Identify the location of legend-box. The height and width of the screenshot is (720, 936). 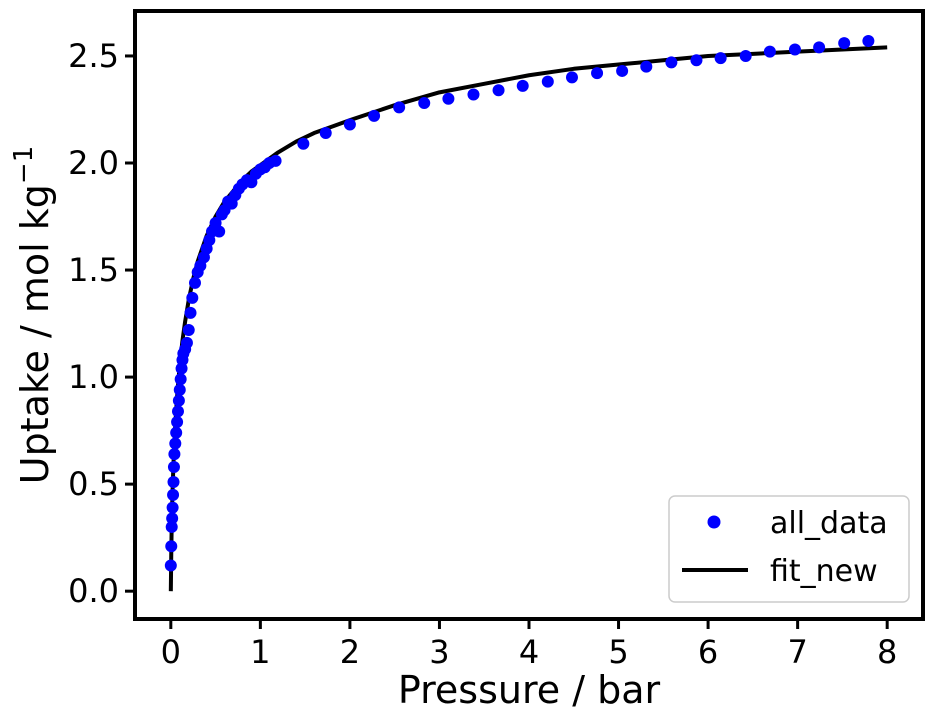
(789, 549).